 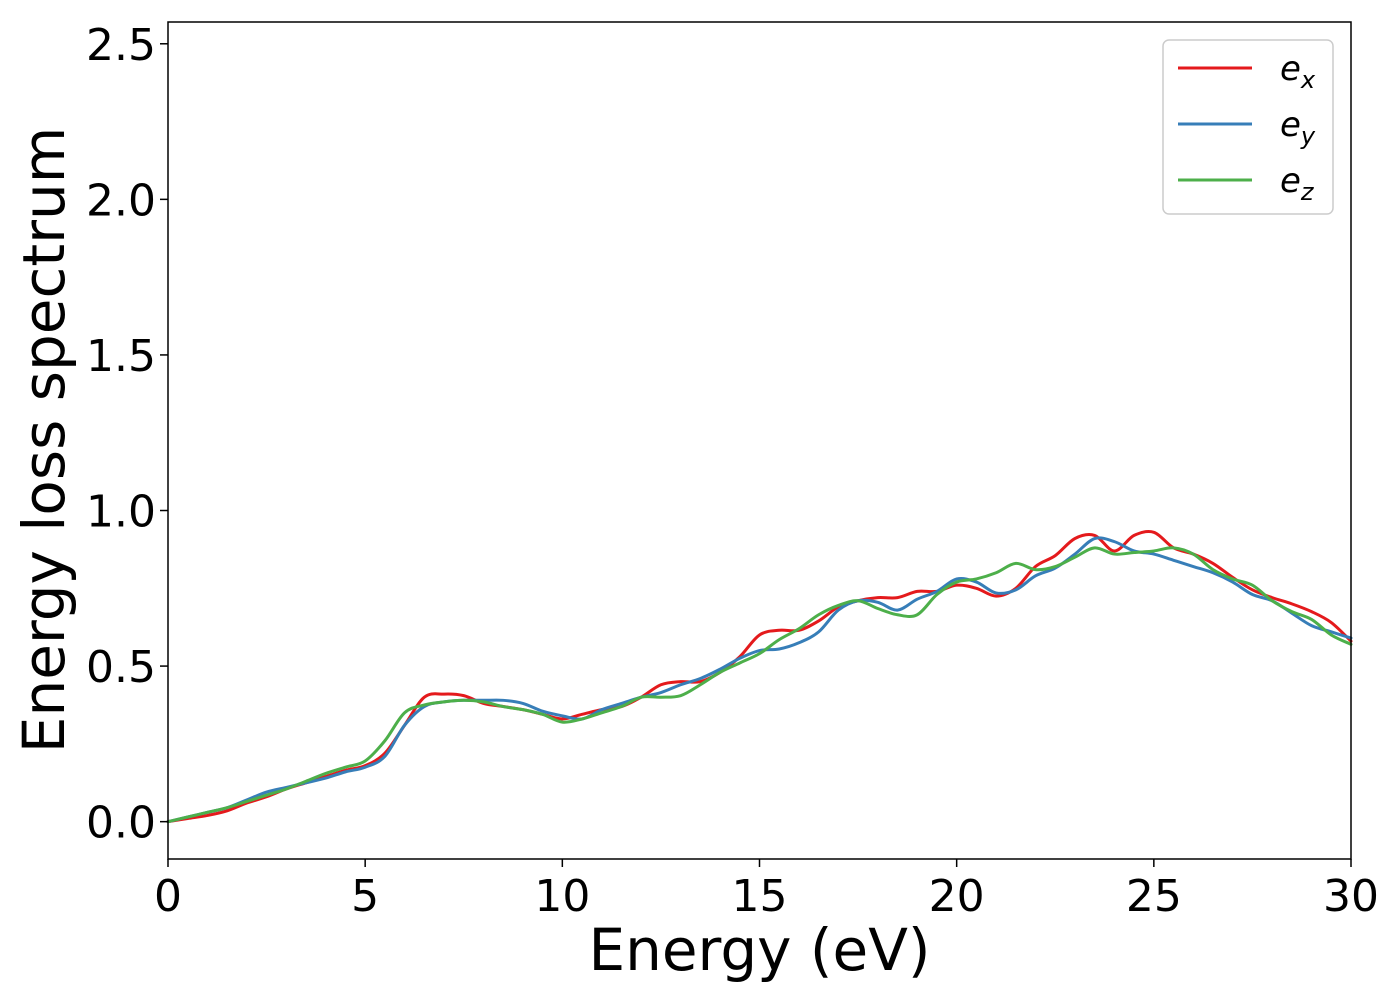 What do you see at coordinates (1297, 183) in the screenshot?
I see `legend-label-z: ez` at bounding box center [1297, 183].